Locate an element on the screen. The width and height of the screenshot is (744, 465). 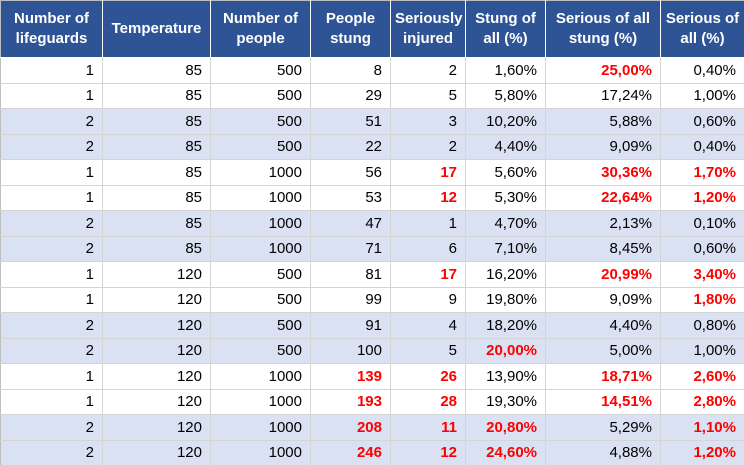
table-cell: 4,88% is located at coordinates (603, 452).